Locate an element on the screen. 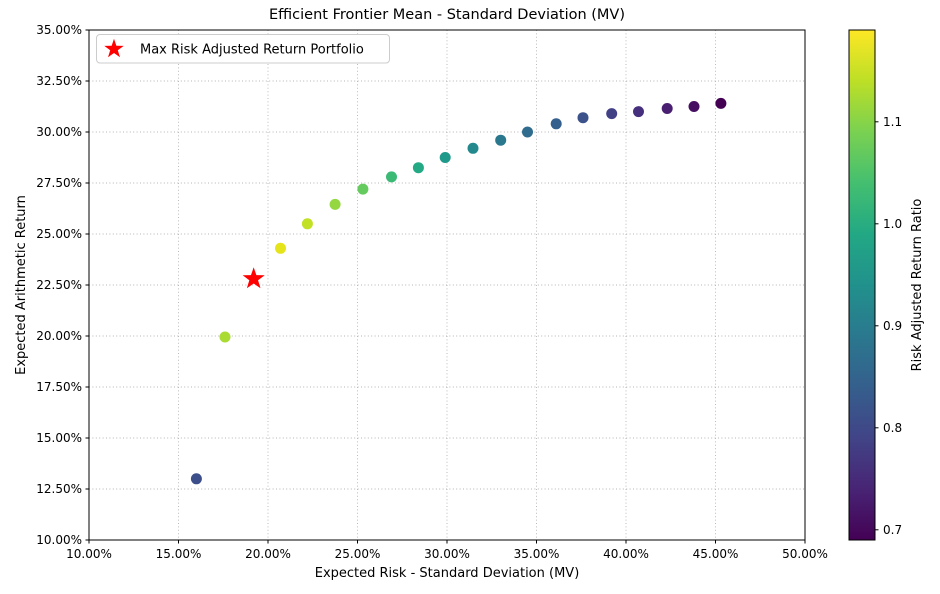 Image resolution: width=940 pixels, height=594 pixels. y-tick-label: 32.50% is located at coordinates (59, 81).